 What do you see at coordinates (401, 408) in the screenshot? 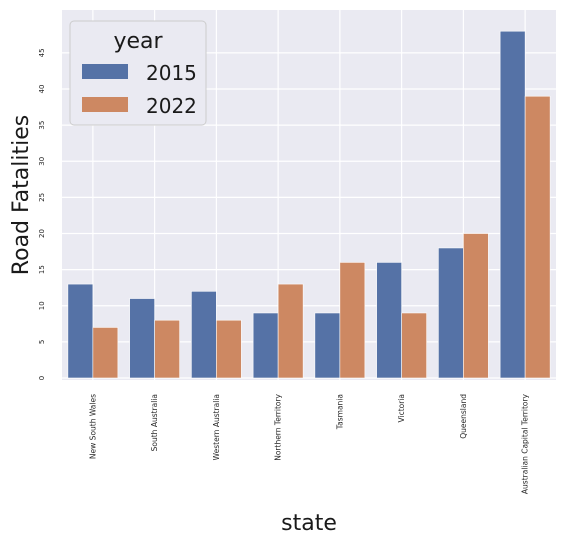
I see `x-tick-label: Victoria` at bounding box center [401, 408].